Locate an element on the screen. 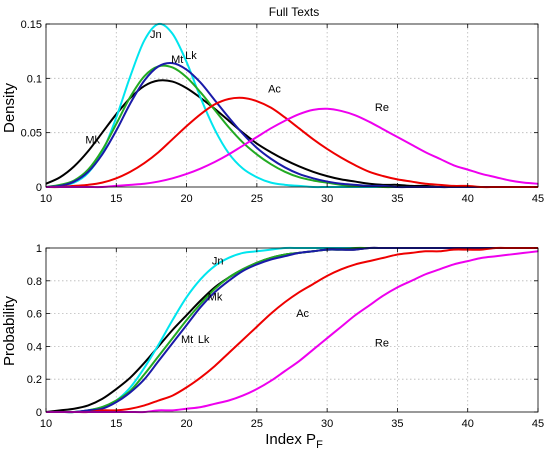 The height and width of the screenshot is (455, 550). density-curve-label-mt: Mt is located at coordinates (177, 60).